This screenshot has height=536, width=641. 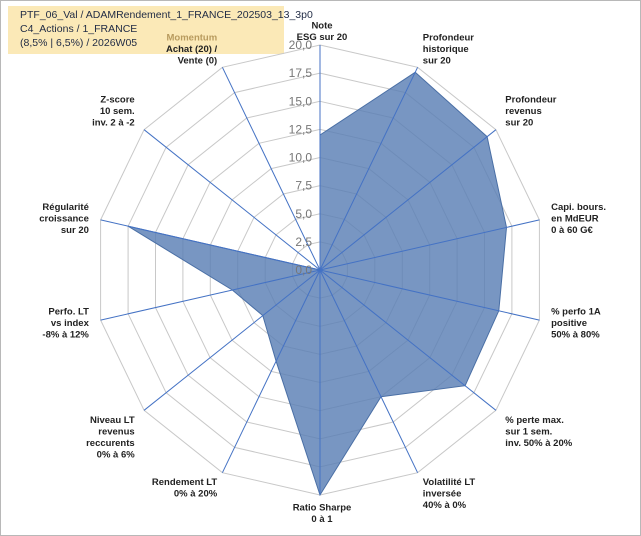 I want to click on axis-label: Profondeur revenus sur 20, so click(x=530, y=112).